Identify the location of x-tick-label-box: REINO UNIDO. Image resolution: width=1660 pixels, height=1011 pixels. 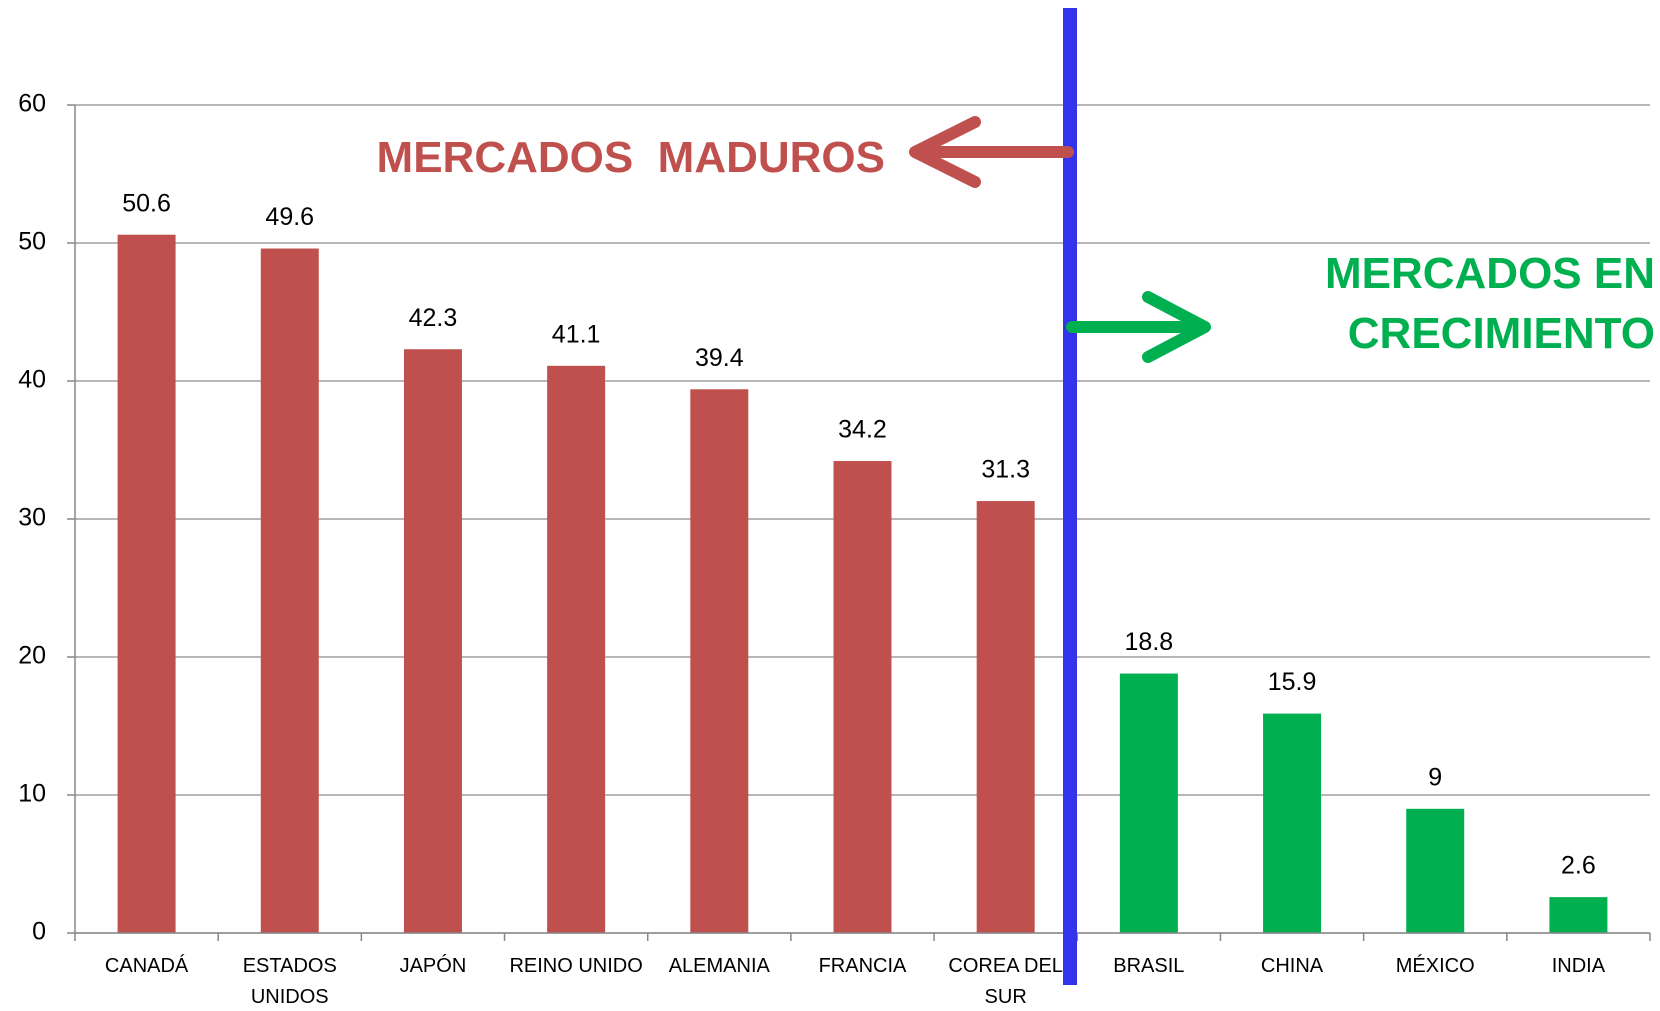
(576, 966).